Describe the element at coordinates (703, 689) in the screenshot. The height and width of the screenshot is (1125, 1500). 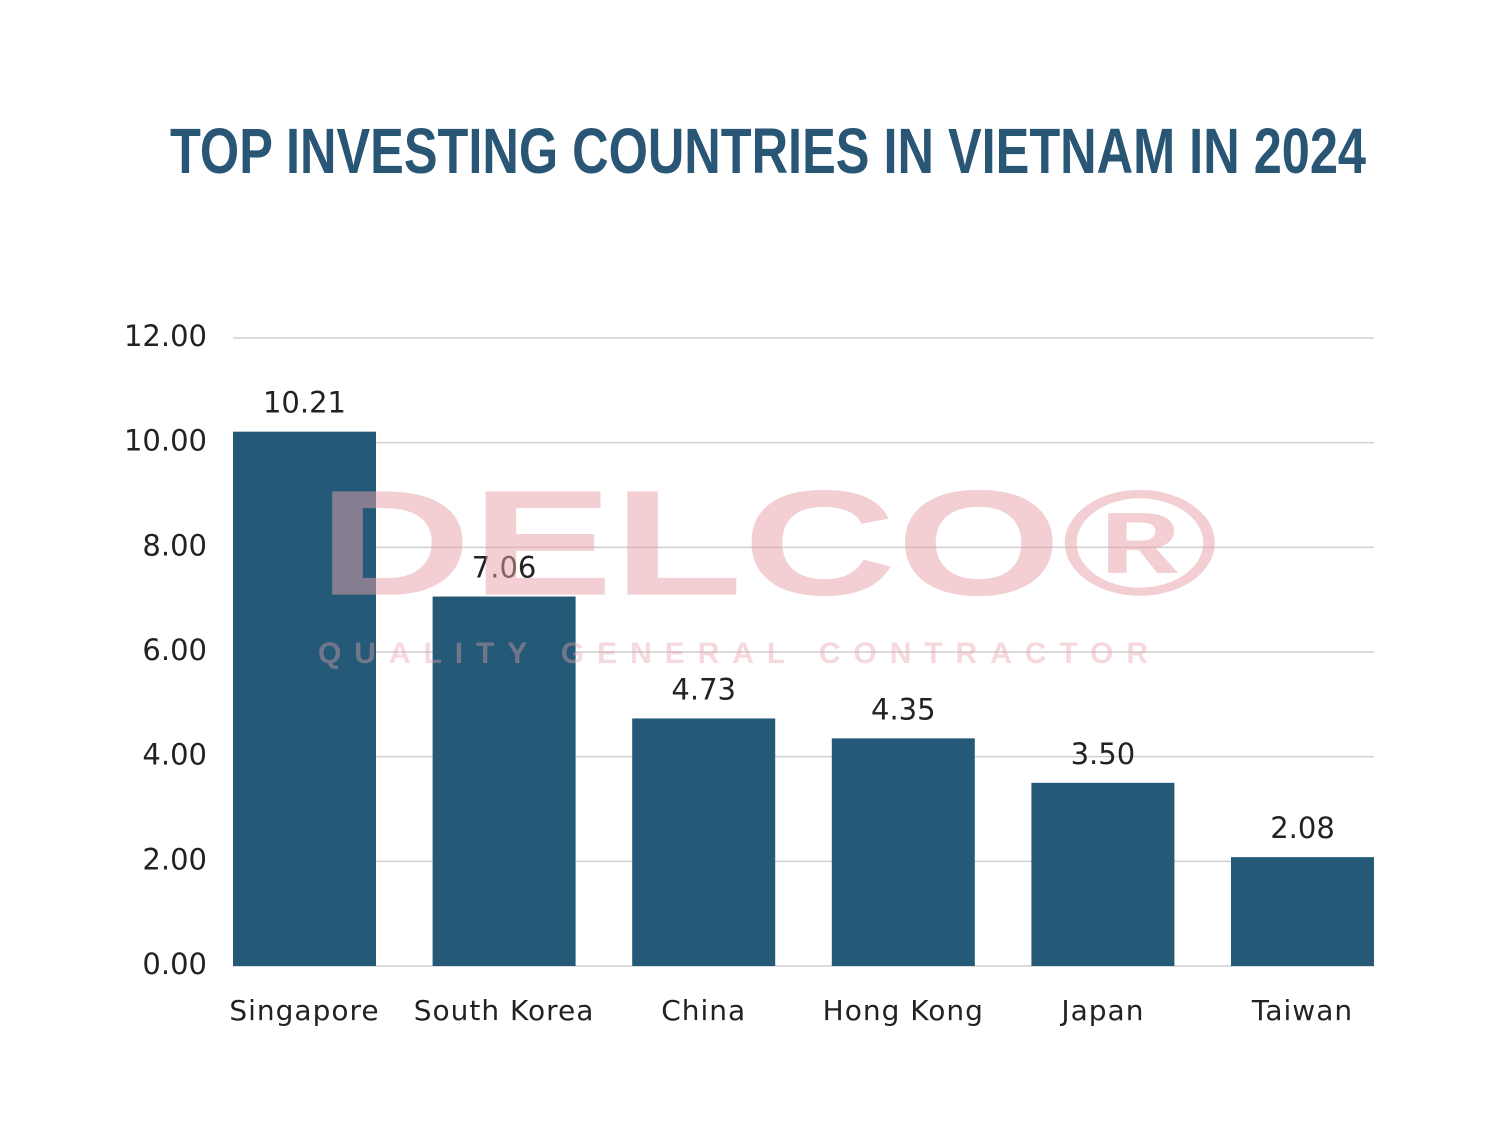
I see `value-label: 4.73` at that location.